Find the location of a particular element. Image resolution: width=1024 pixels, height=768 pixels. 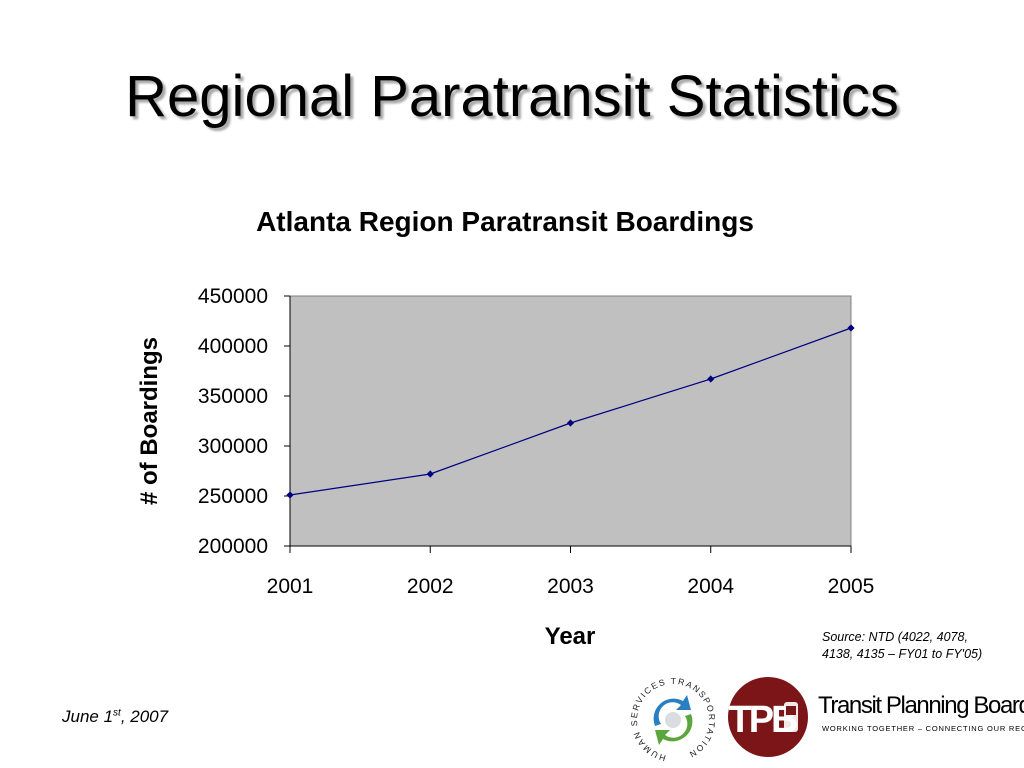

hst-blue-arrow is located at coordinates (672, 710).